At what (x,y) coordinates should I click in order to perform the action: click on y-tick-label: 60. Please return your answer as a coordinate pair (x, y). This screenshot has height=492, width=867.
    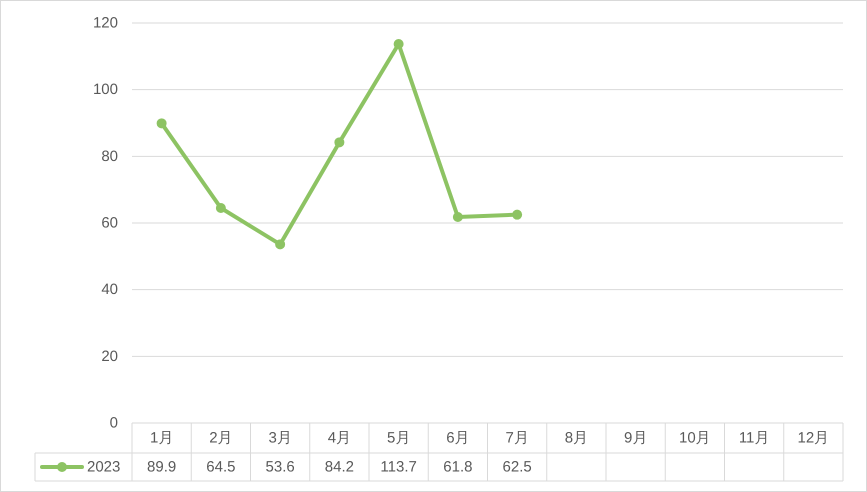
    Looking at the image, I should click on (109, 223).